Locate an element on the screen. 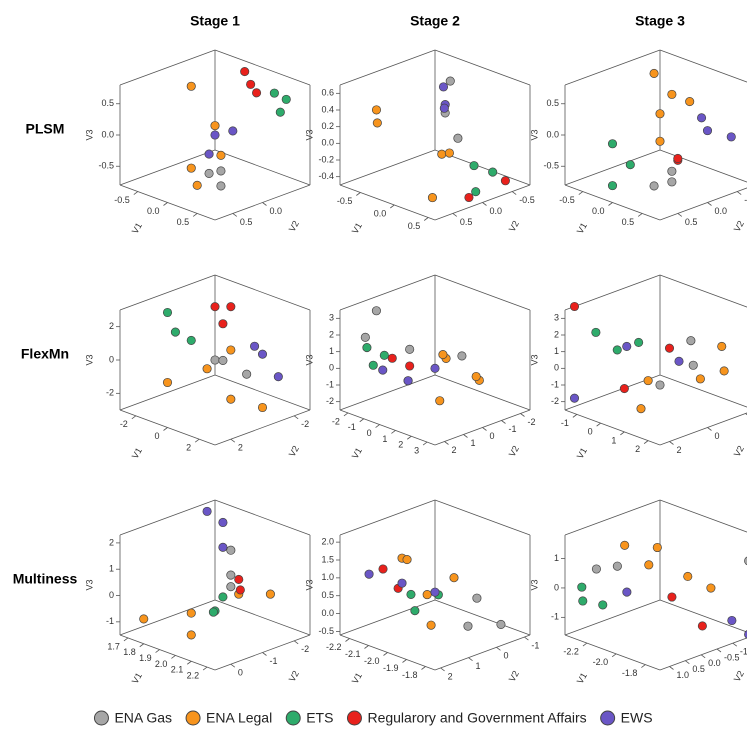  z-tick-label: -0.4 is located at coordinates (326, 176).